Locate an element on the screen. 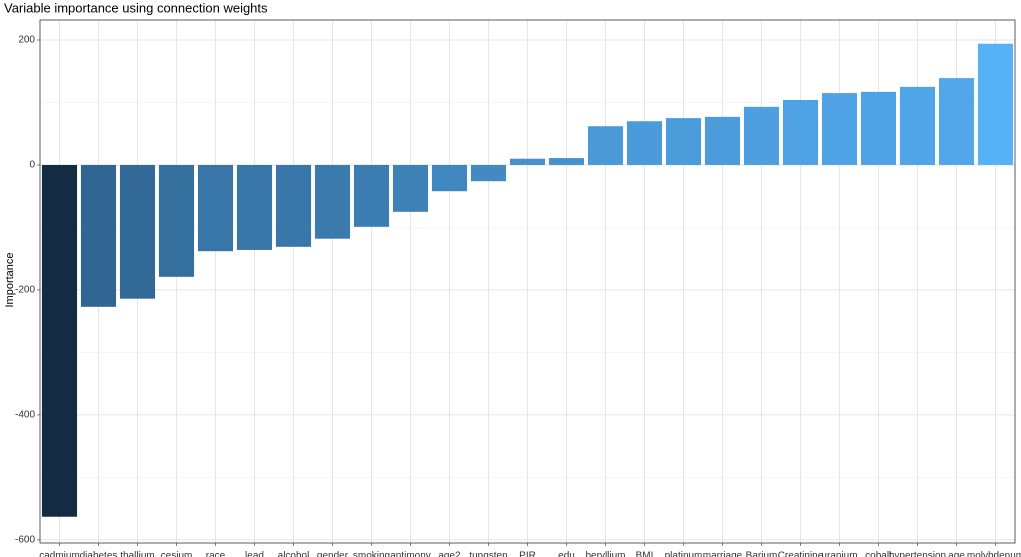  x-tick-label: gender is located at coordinates (333, 554).